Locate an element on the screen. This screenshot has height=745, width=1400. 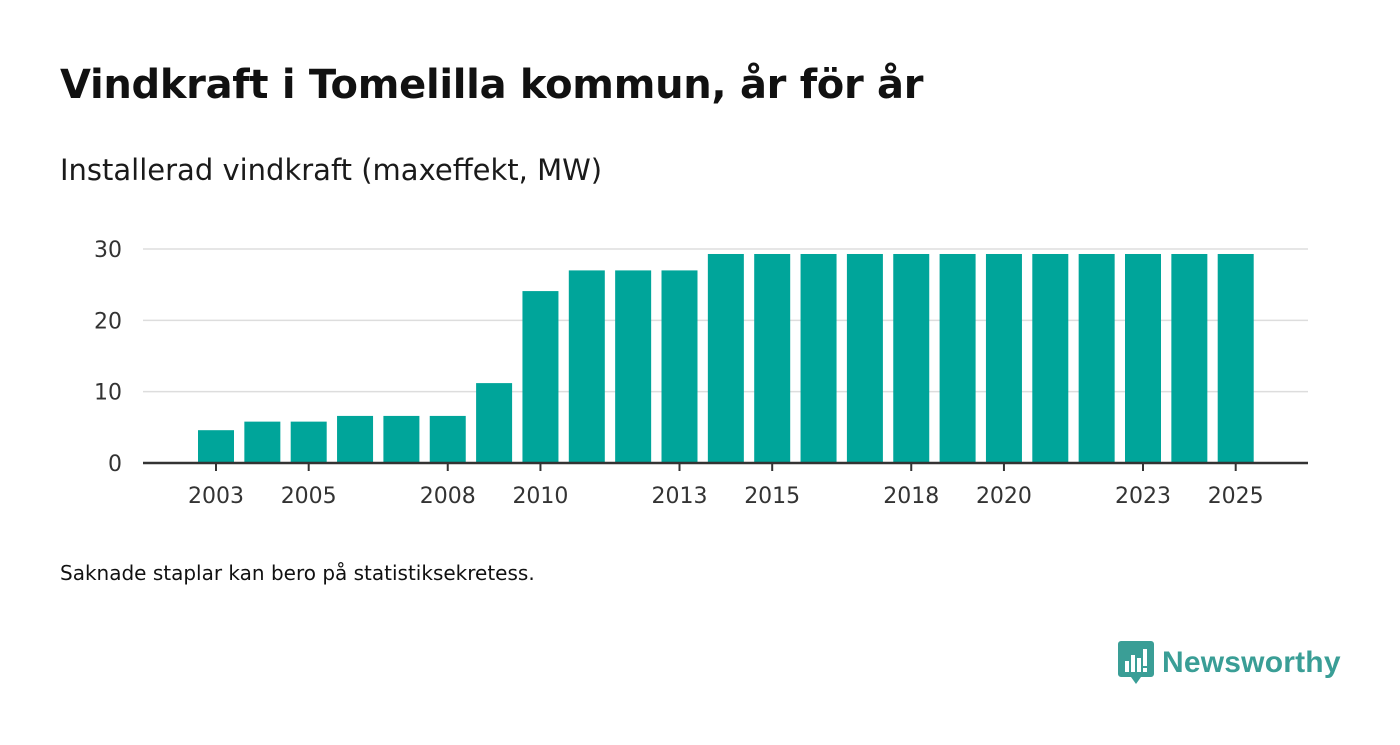
bar-2014 is located at coordinates (725, 358).